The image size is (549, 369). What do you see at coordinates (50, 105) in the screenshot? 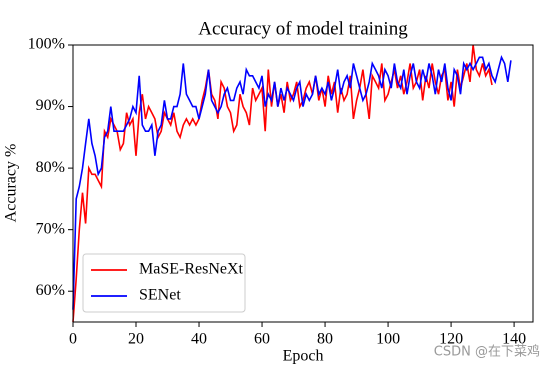
I see `y-tick-label: 90%` at bounding box center [50, 105].